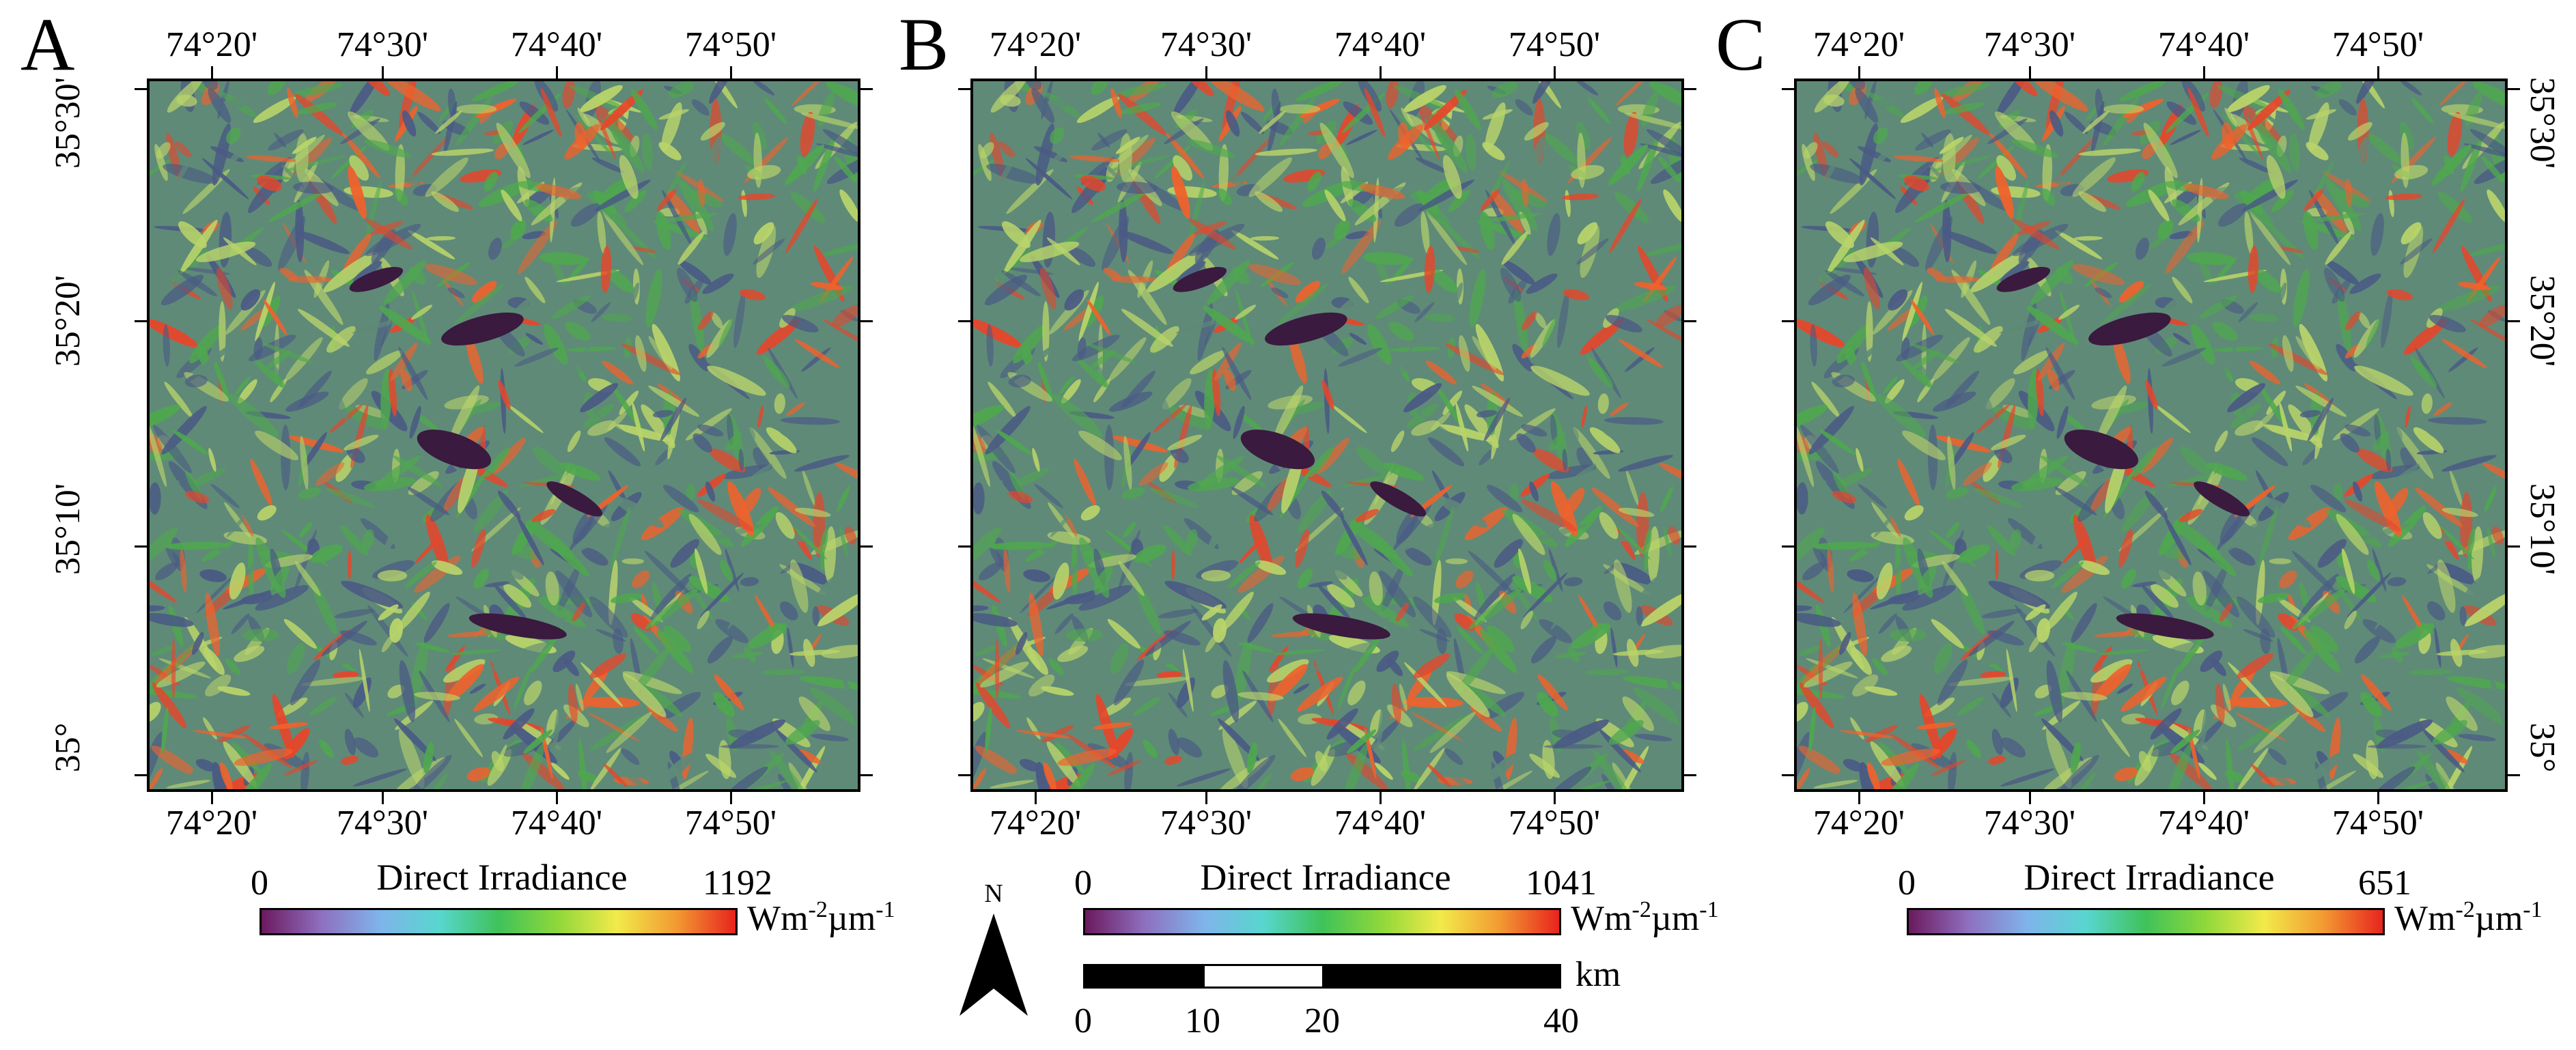  I want to click on panel-letter: A, so click(48, 44).